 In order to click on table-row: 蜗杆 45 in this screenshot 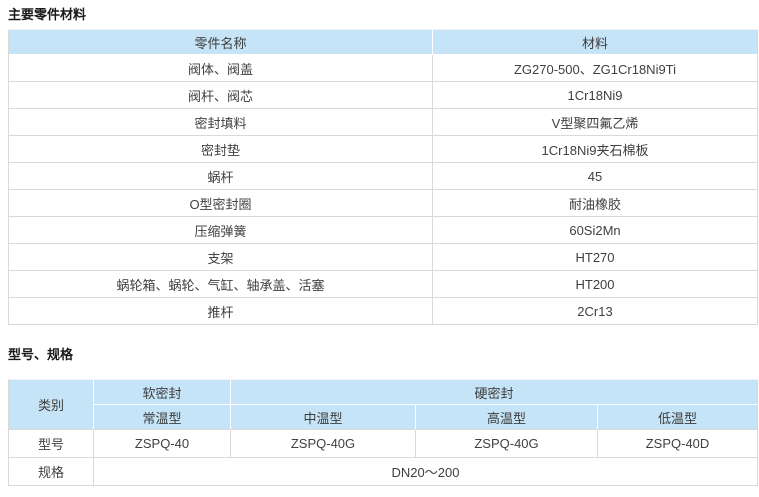, I will do `click(383, 176)`.